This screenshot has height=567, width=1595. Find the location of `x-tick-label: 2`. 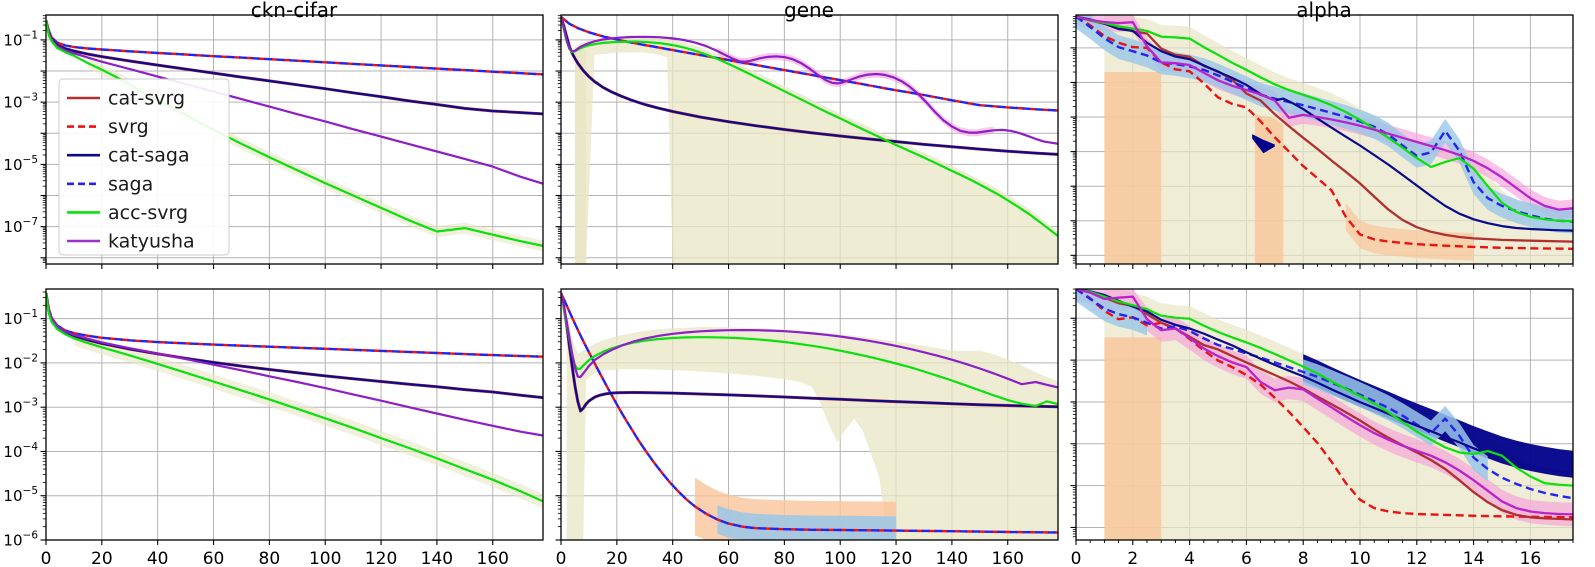

x-tick-label: 2 is located at coordinates (1132, 558).